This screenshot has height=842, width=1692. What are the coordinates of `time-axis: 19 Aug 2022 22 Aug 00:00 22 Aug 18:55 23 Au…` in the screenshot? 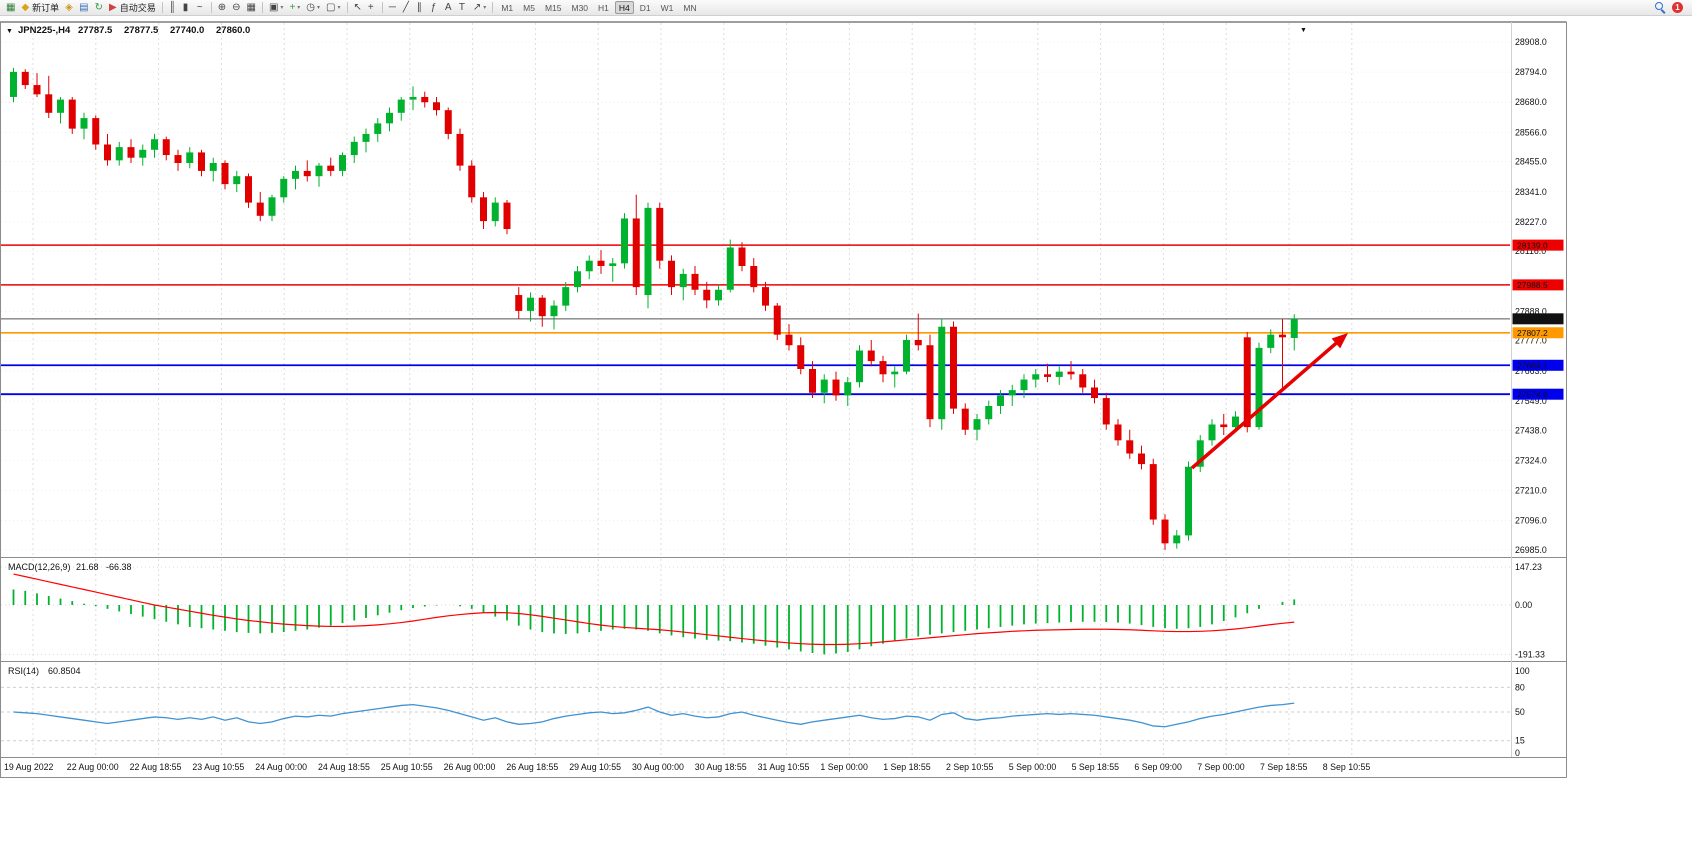 It's located at (687, 767).